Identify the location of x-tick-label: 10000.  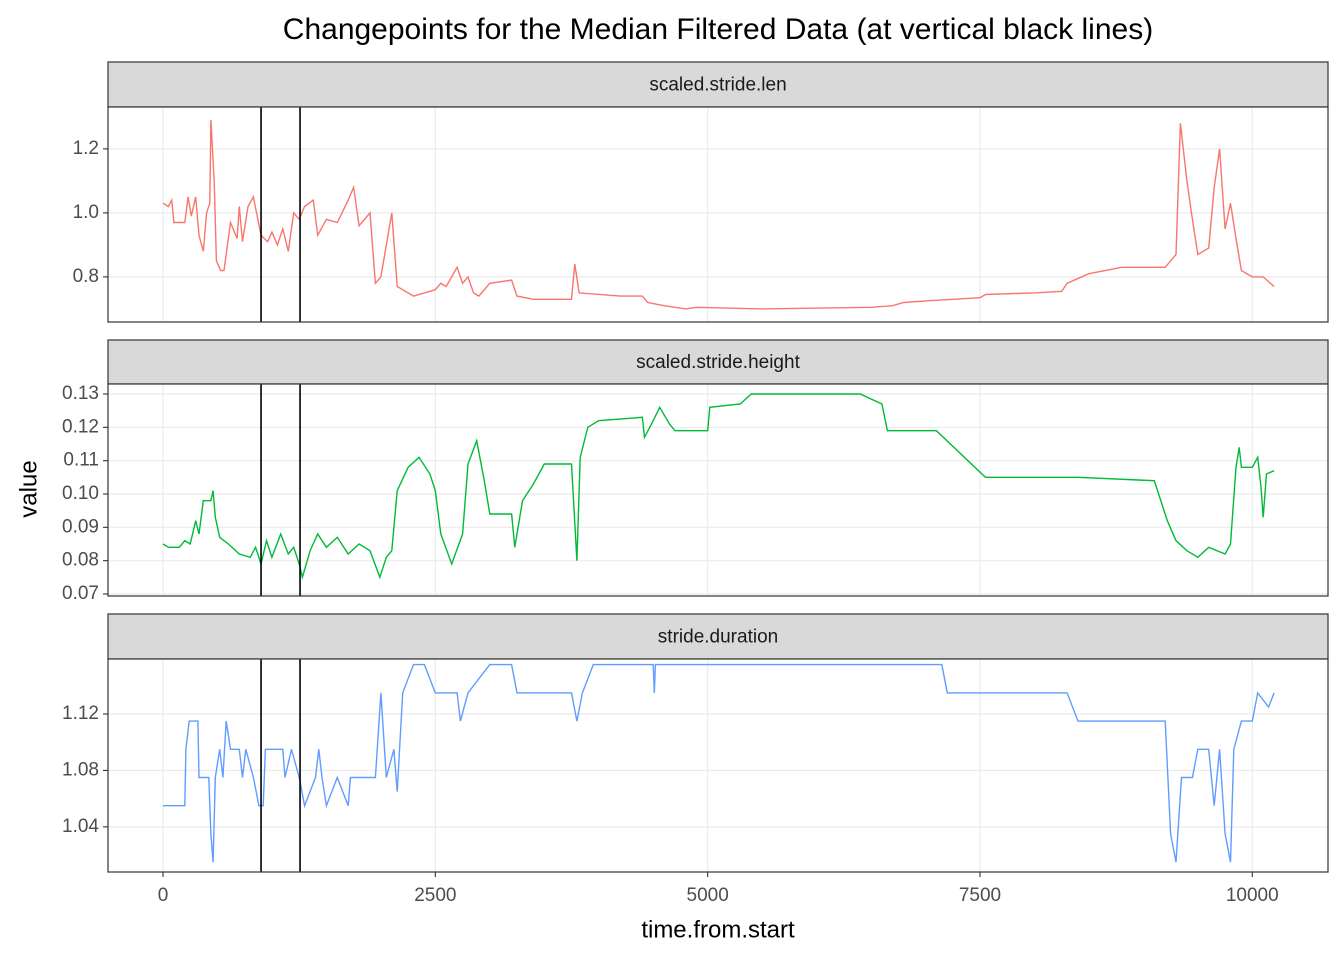
(1252, 895).